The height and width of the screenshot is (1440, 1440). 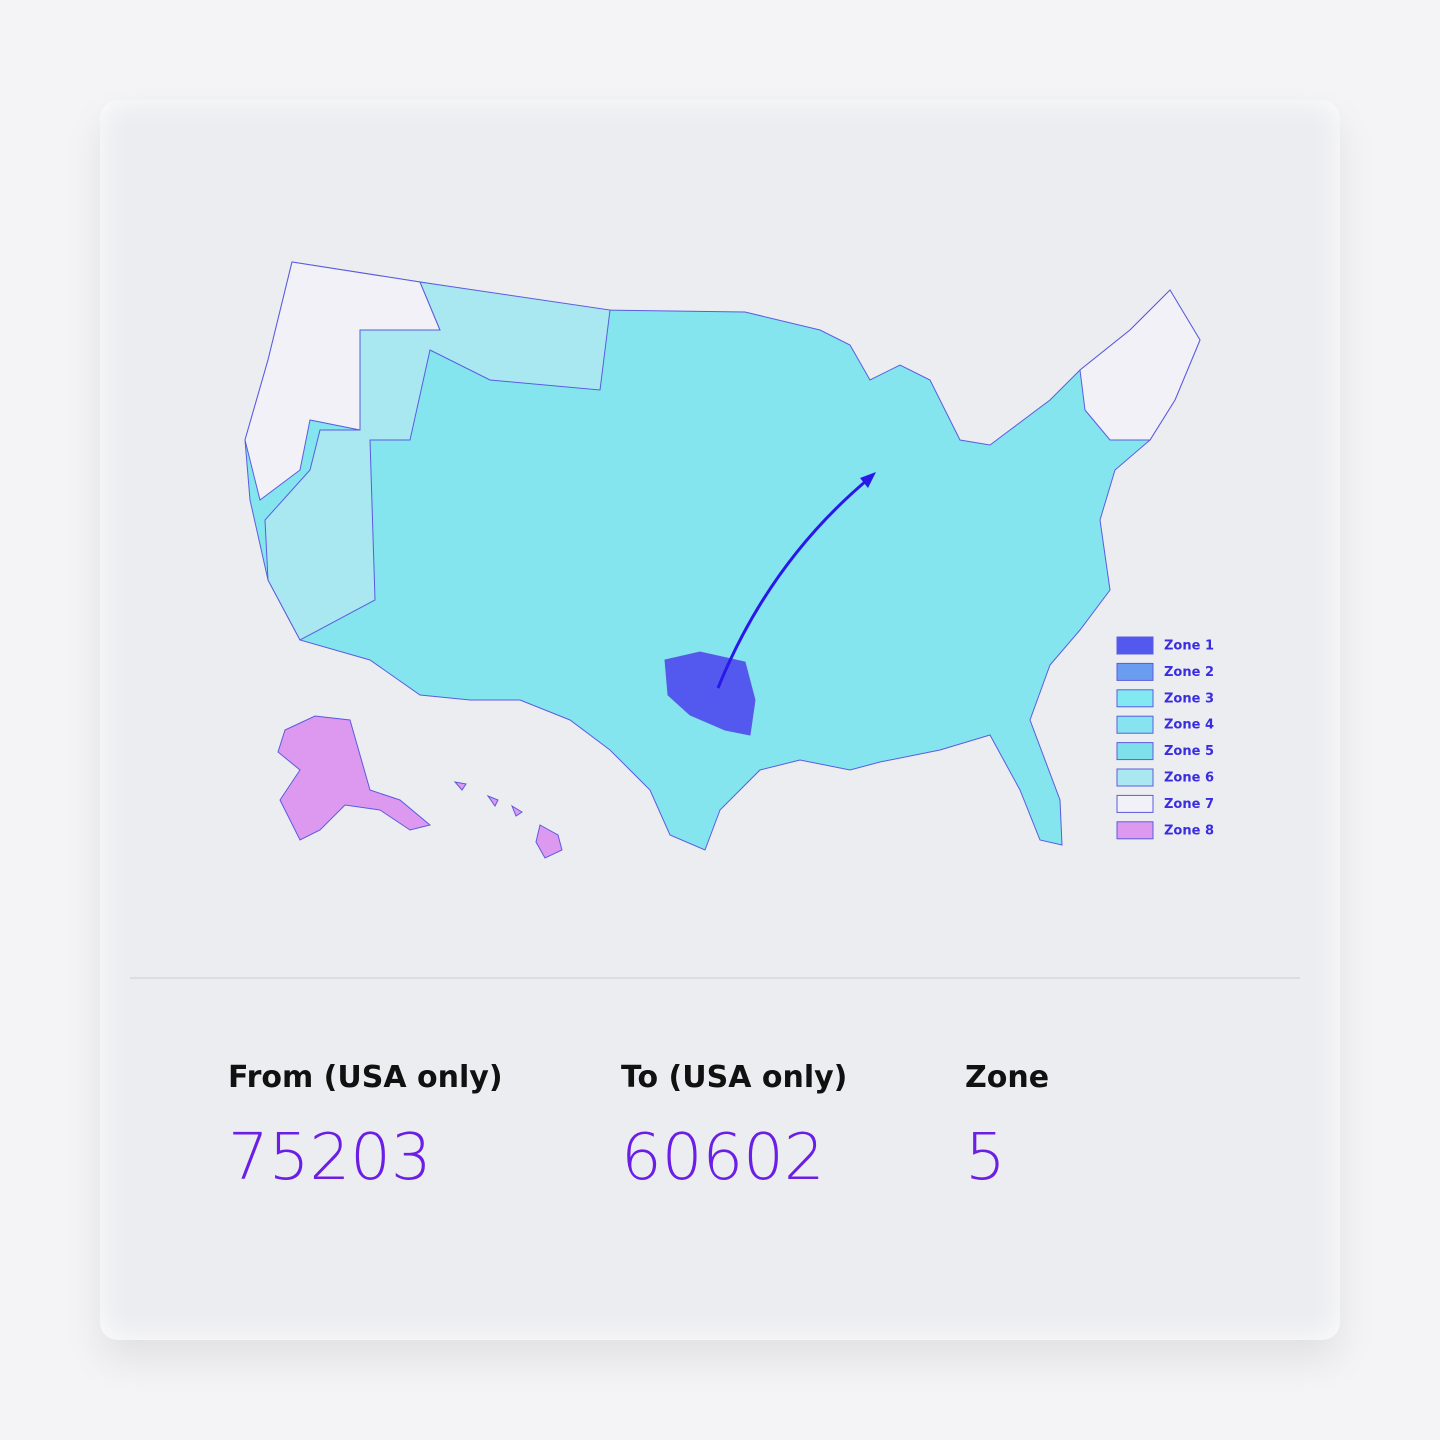 What do you see at coordinates (710, 693) in the screenshot?
I see `zone-1-region` at bounding box center [710, 693].